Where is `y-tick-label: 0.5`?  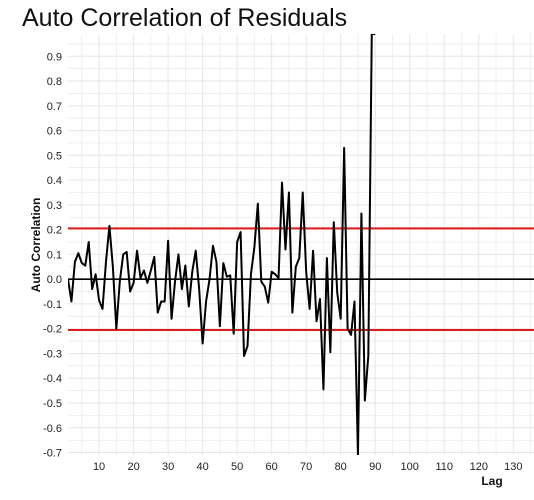
y-tick-label: 0.5 is located at coordinates (54, 156).